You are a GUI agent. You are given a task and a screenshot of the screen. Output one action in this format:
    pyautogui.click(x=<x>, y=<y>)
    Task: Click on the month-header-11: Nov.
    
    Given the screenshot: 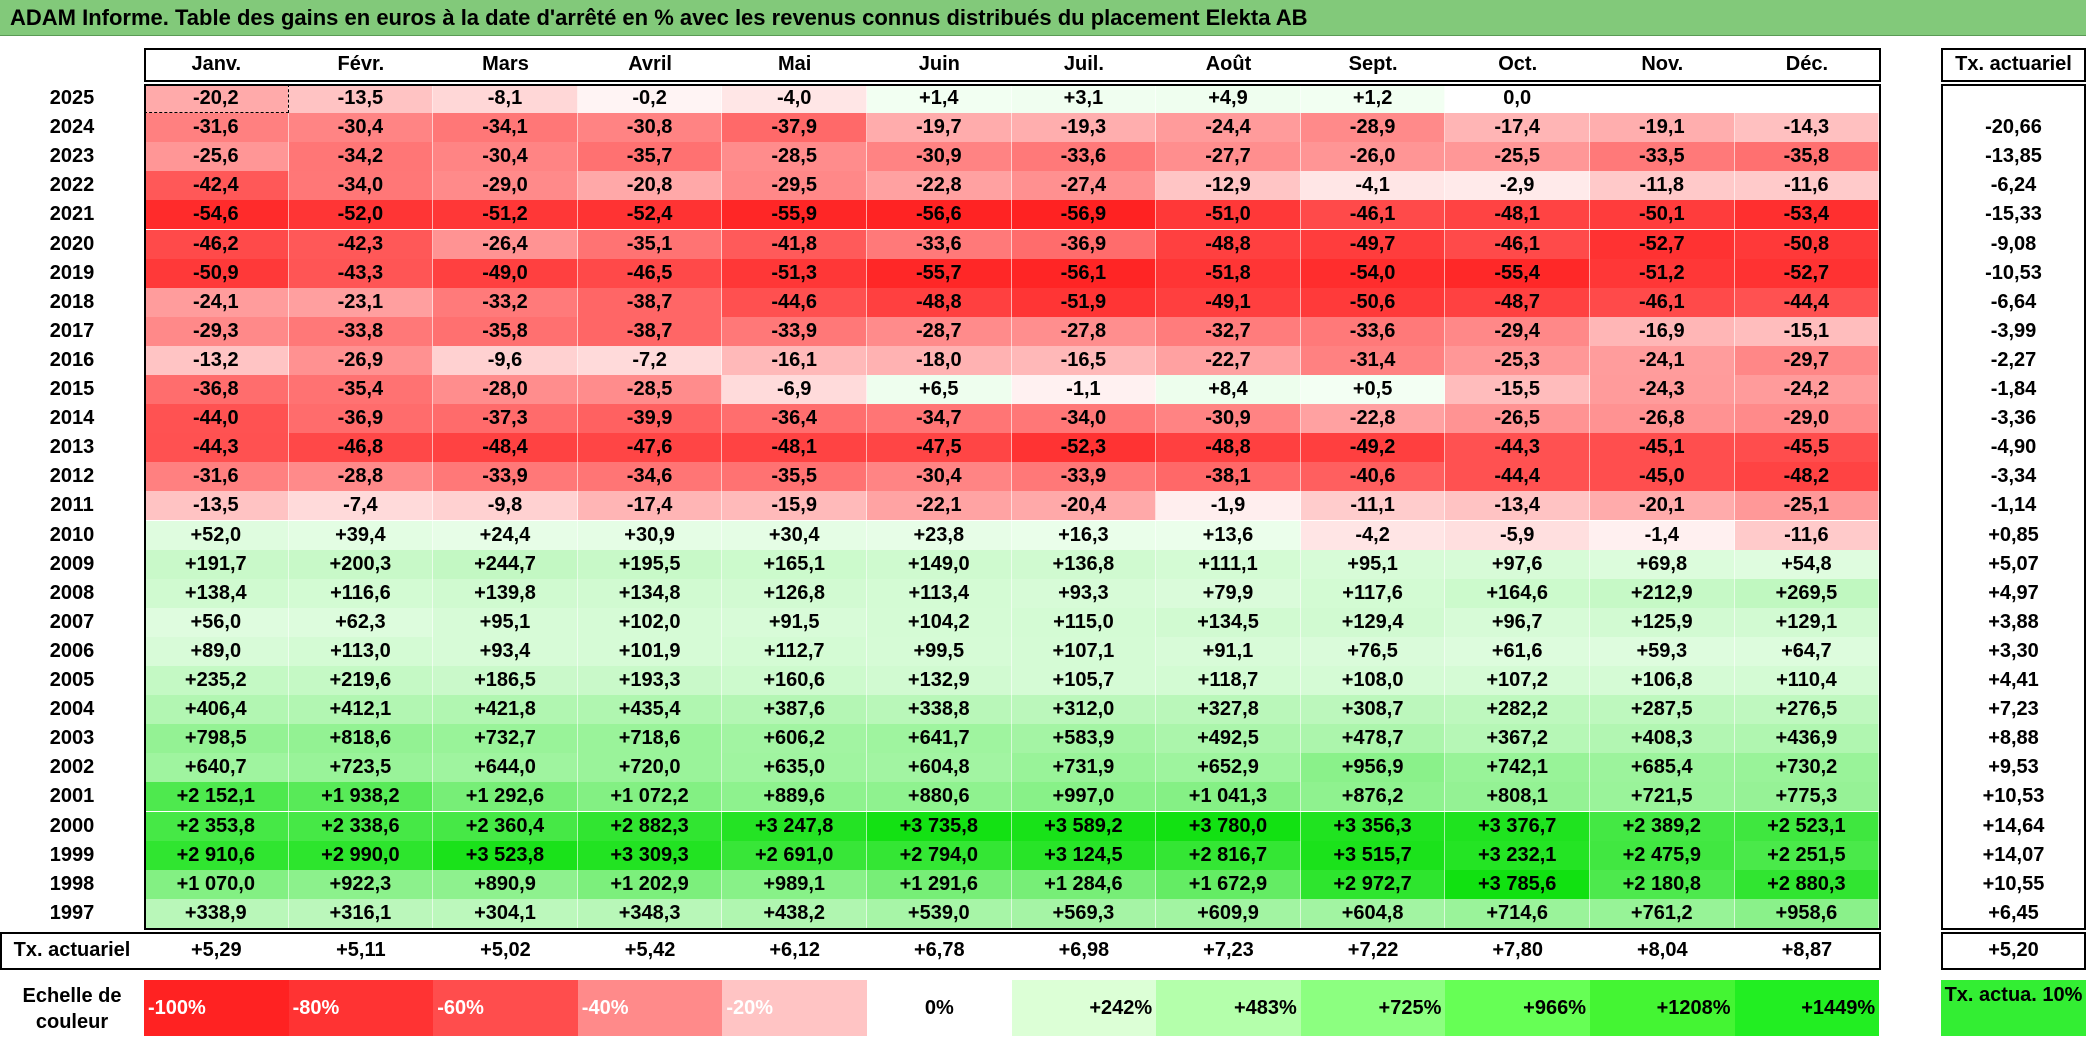 What is the action you would take?
    pyautogui.click(x=1662, y=64)
    